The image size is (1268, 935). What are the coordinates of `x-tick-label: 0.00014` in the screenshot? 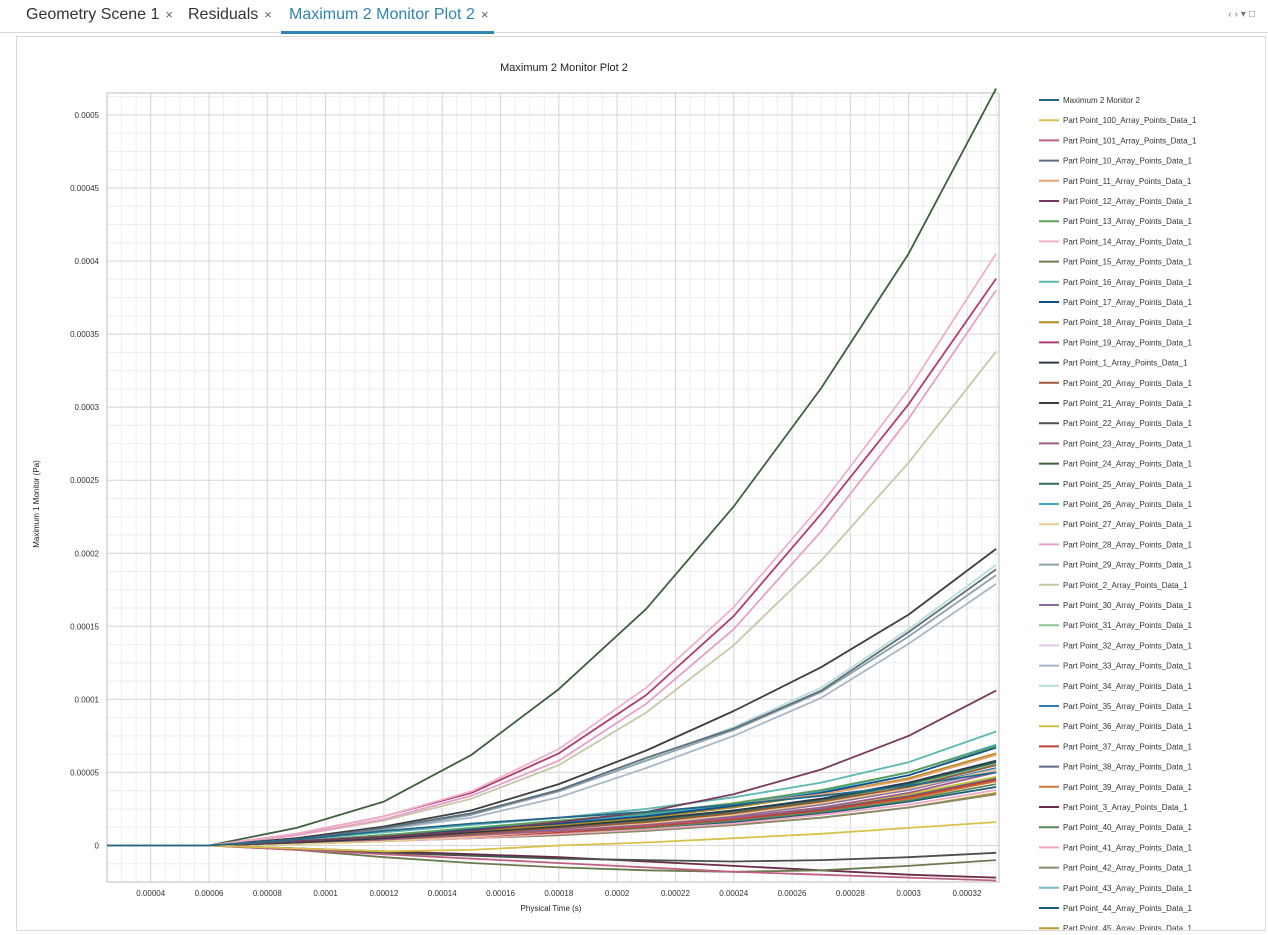 It's located at (442, 893).